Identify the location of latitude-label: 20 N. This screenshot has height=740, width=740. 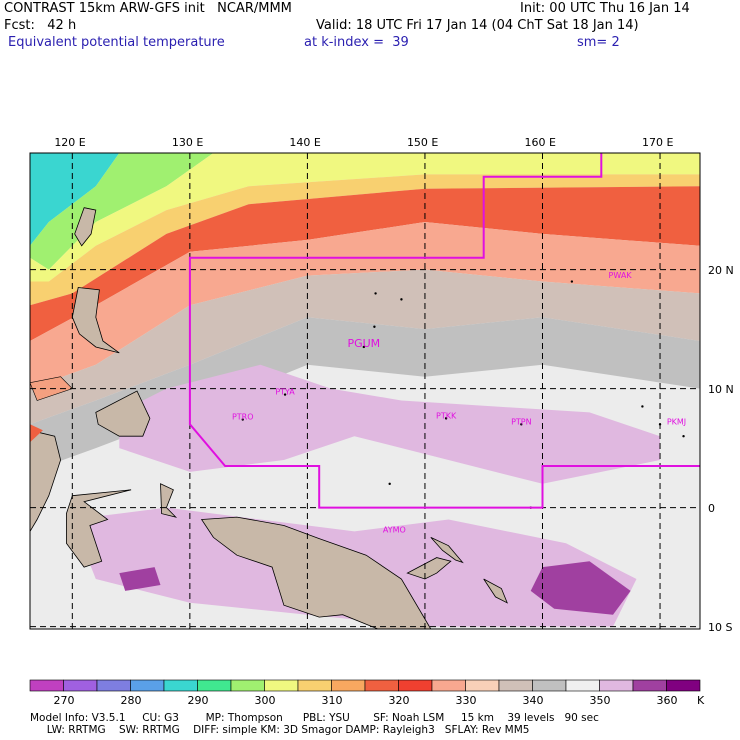
(721, 270).